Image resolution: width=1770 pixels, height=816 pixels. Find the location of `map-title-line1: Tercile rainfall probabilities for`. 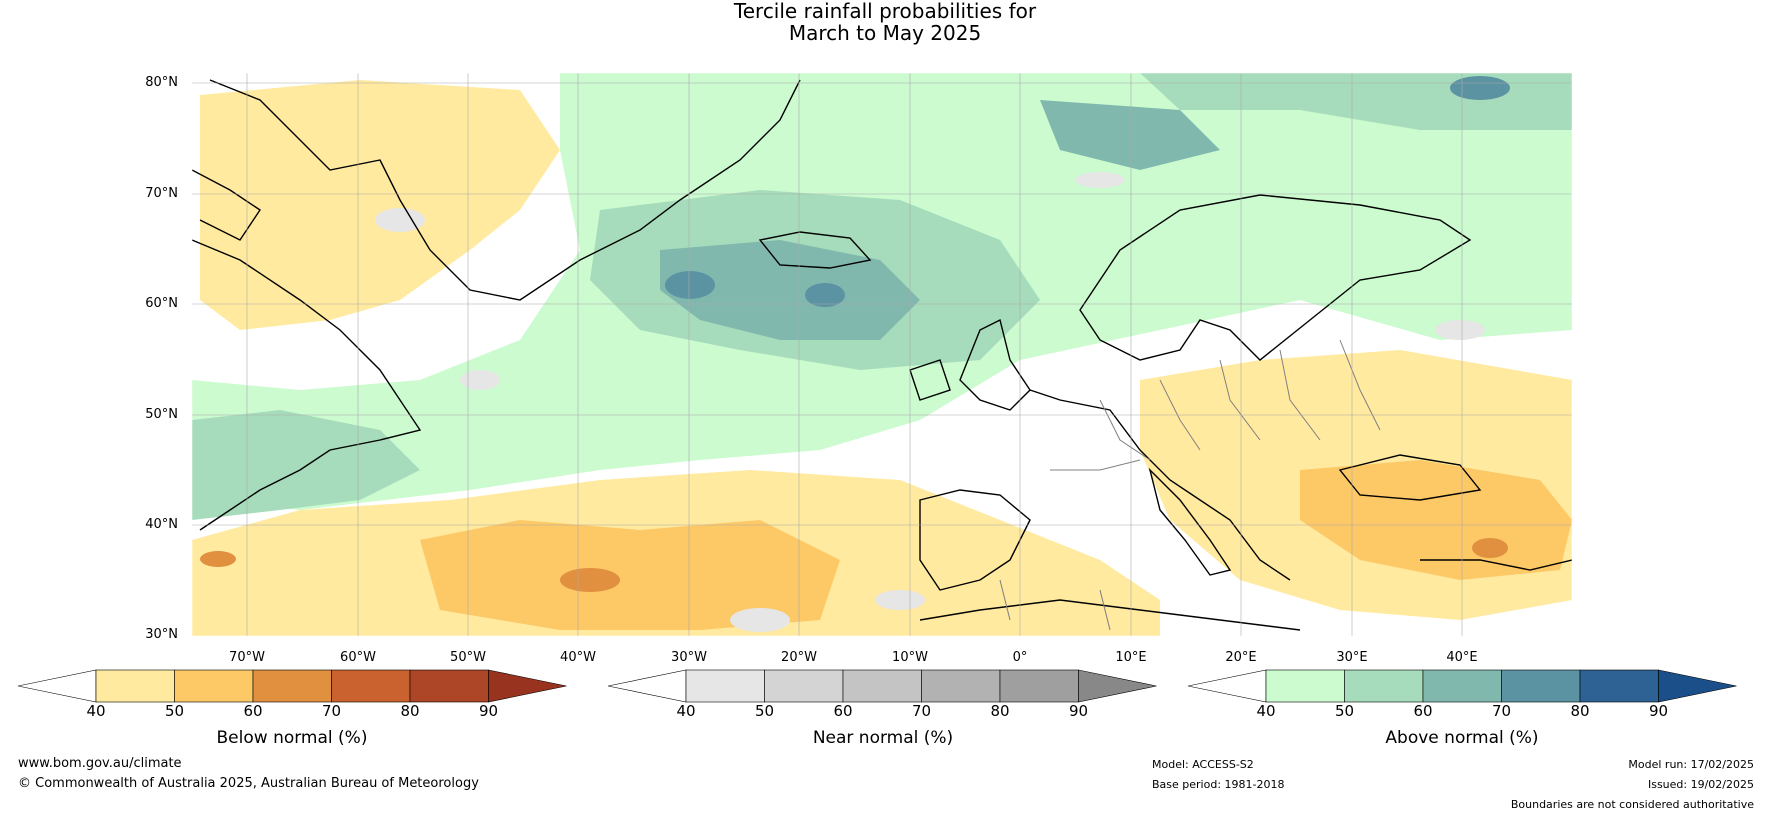

map-title-line1: Tercile rainfall probabilities for is located at coordinates (885, 11).